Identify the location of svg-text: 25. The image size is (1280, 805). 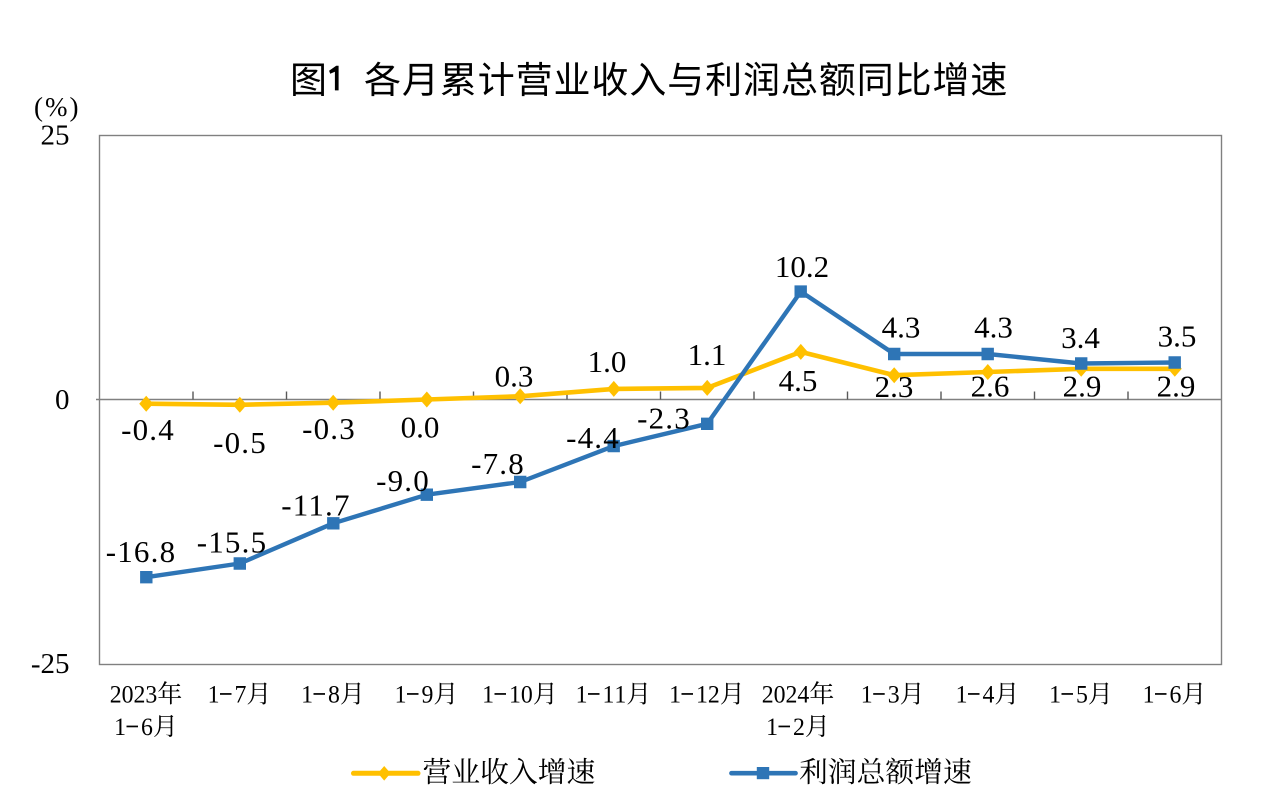
(55, 136).